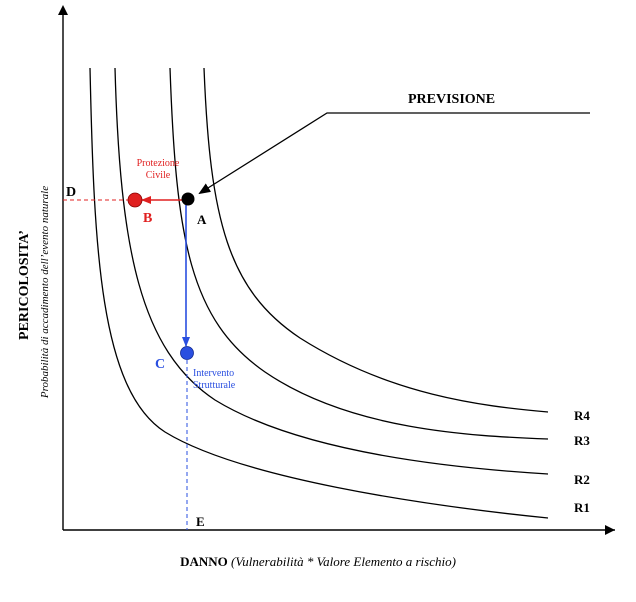 This screenshot has width=636, height=602. Describe the element at coordinates (214, 385) in the screenshot. I see `intervento-strutturale-line2: Strutturale` at that location.